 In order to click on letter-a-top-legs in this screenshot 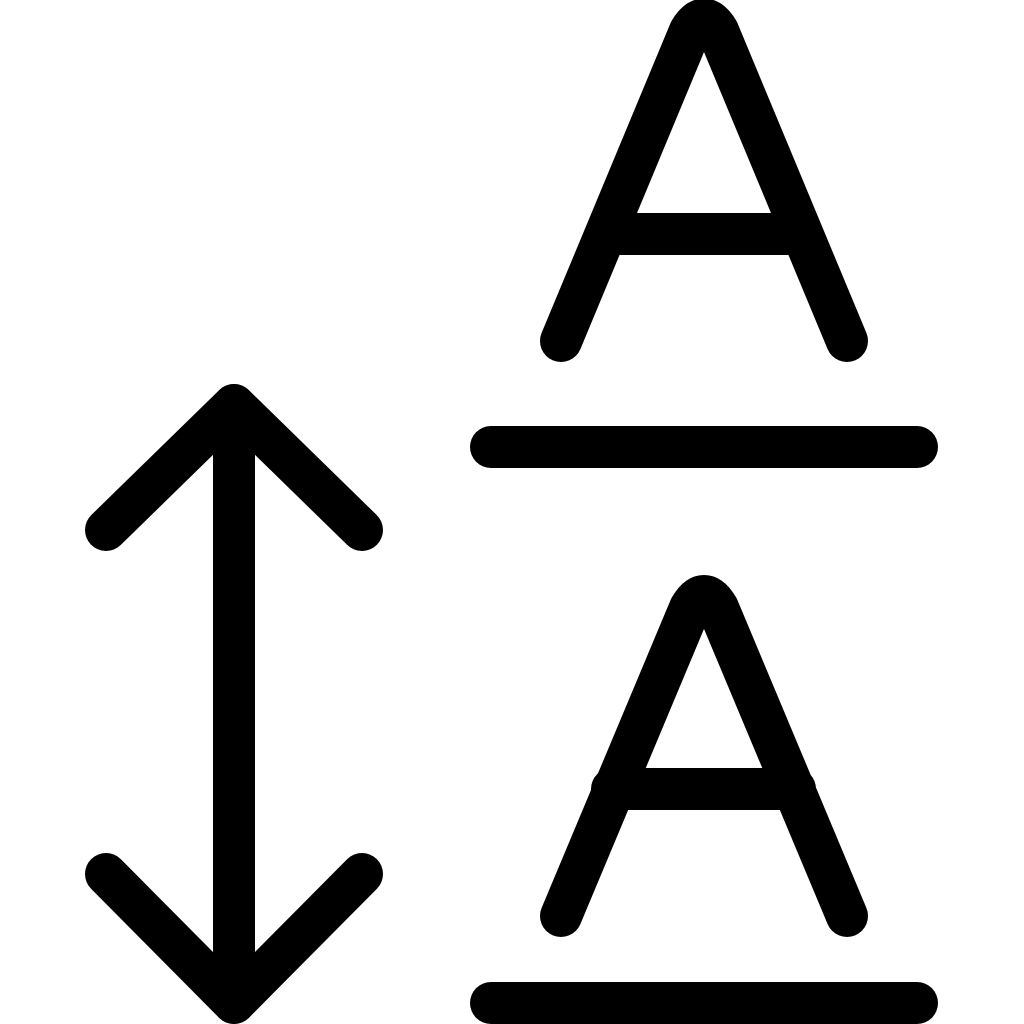, I will do `click(704, 181)`.